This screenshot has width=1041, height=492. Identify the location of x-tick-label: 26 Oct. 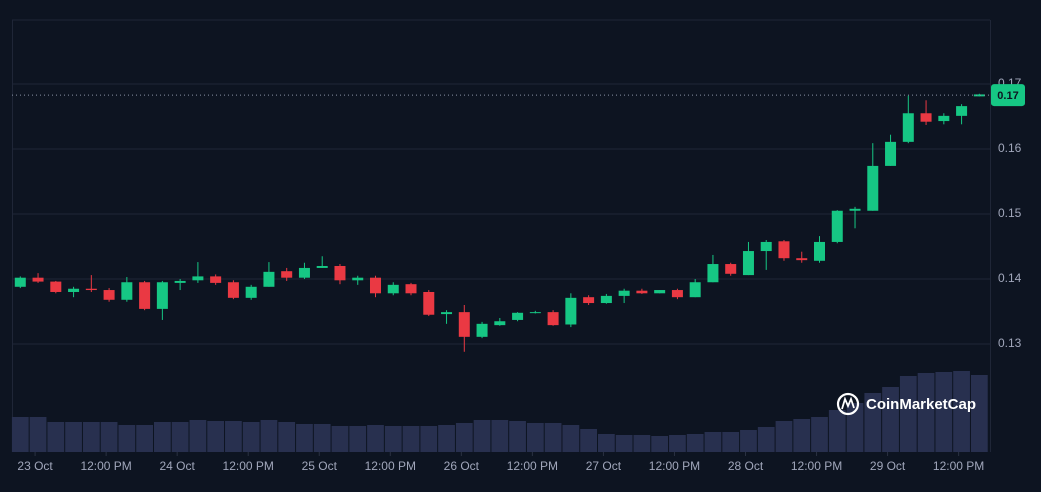
(462, 466).